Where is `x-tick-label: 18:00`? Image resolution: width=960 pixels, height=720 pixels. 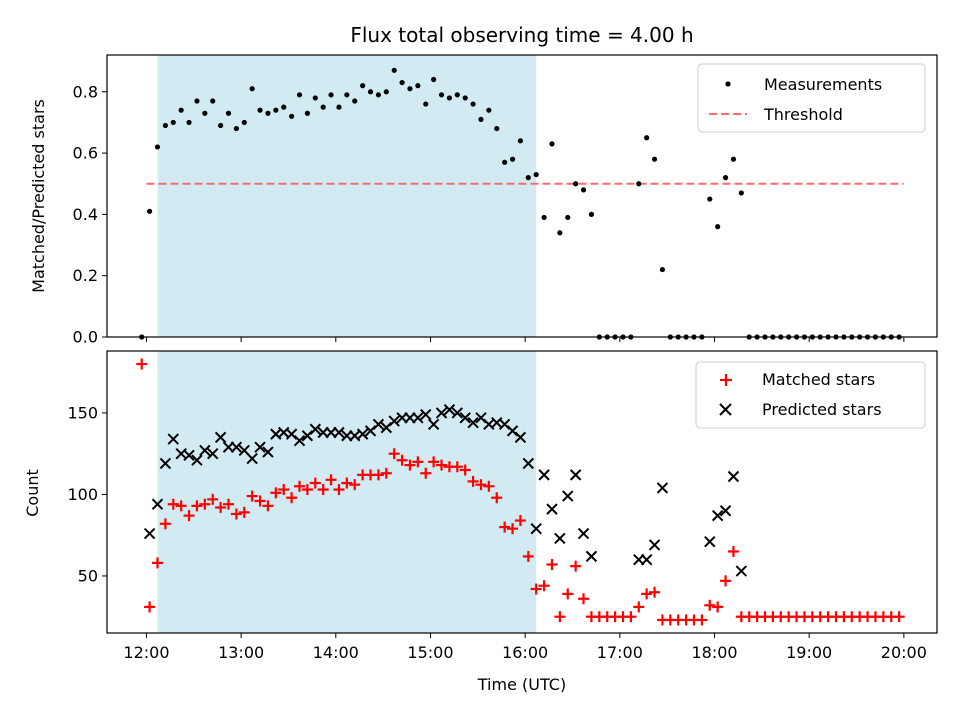
x-tick-label: 18:00 is located at coordinates (714, 652).